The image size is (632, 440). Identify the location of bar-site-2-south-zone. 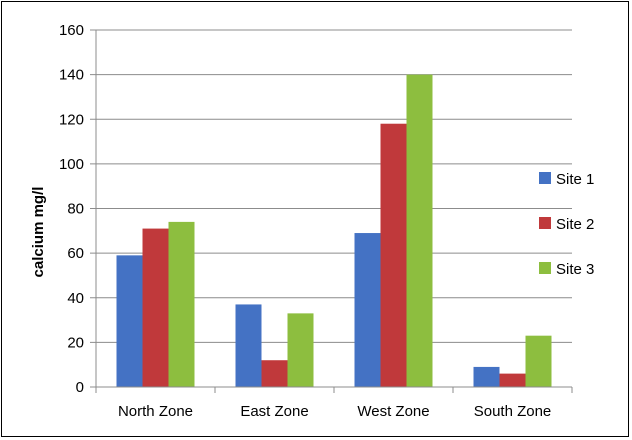
(512, 380).